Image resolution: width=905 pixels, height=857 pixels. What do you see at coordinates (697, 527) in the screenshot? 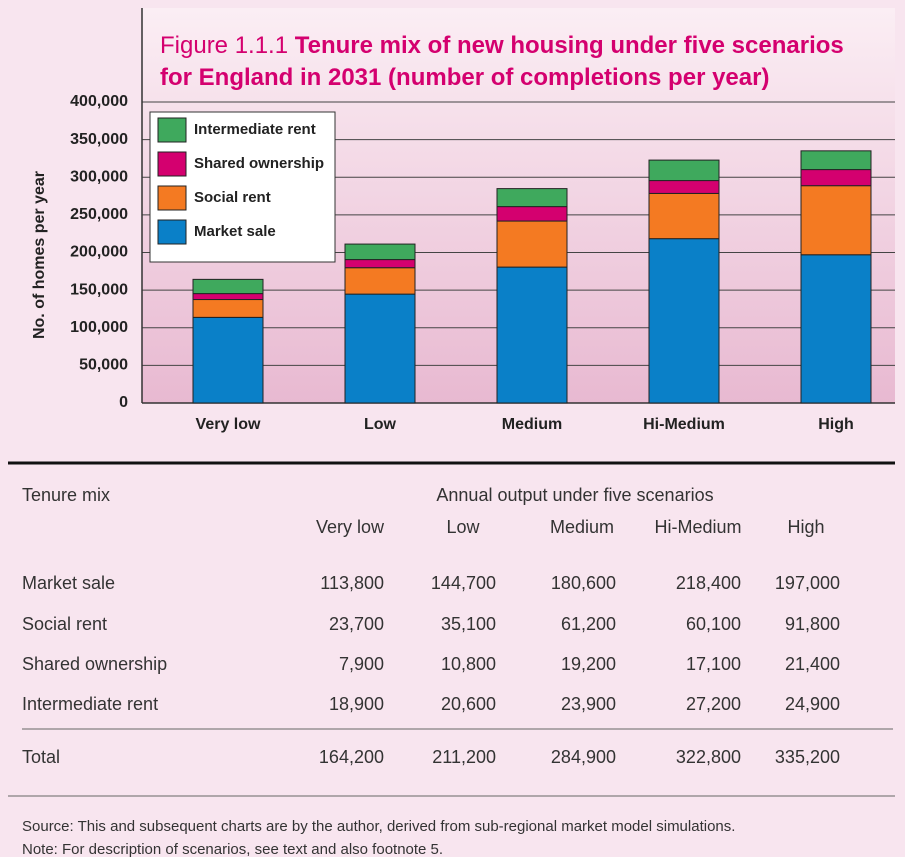
I see `column-header: Hi-Medium` at bounding box center [697, 527].